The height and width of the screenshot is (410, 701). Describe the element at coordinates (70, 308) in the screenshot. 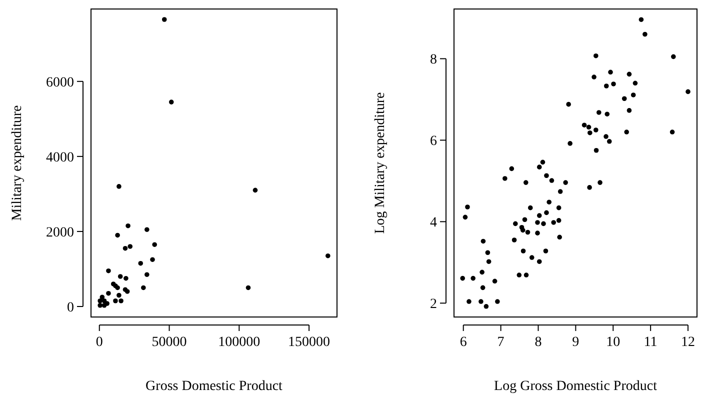

I see `y-tick-label: 0` at that location.